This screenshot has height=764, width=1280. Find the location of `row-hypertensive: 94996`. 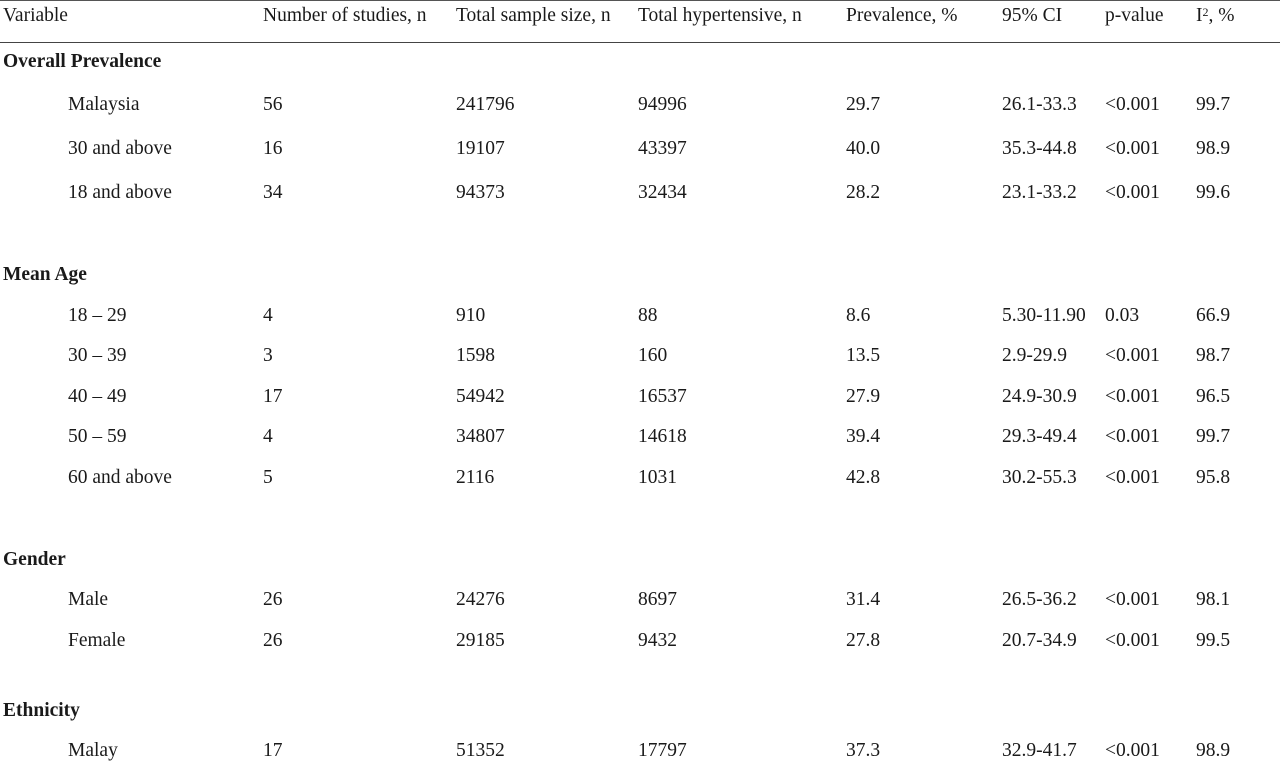

row-hypertensive: 94996 is located at coordinates (662, 104).